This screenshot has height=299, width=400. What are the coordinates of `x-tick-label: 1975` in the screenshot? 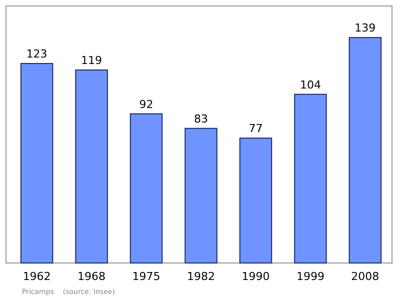 It's located at (146, 276).